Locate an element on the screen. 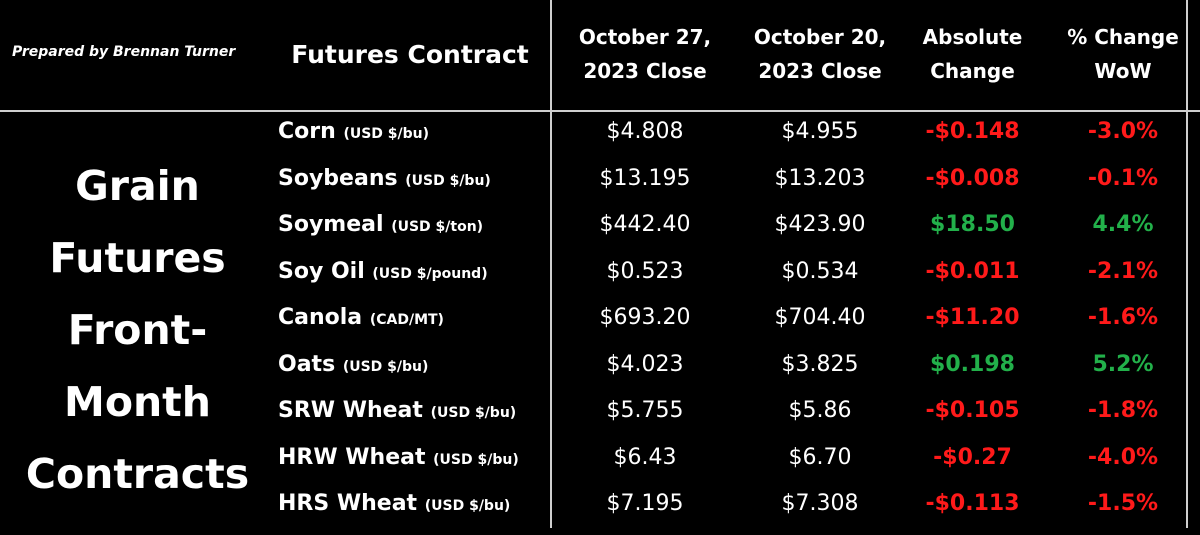 This screenshot has height=535, width=1200. contract-name: Soybeans (USD $/bu) is located at coordinates (384, 187).